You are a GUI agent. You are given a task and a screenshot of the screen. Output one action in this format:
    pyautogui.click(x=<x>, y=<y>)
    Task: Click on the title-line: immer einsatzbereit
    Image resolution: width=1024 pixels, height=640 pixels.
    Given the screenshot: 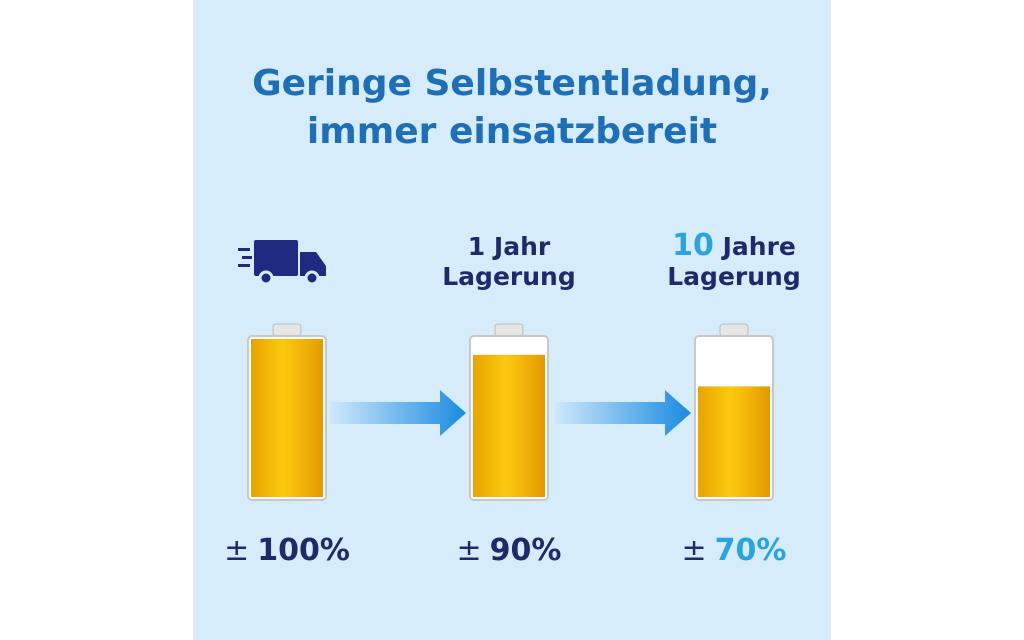 What is the action you would take?
    pyautogui.click(x=512, y=131)
    